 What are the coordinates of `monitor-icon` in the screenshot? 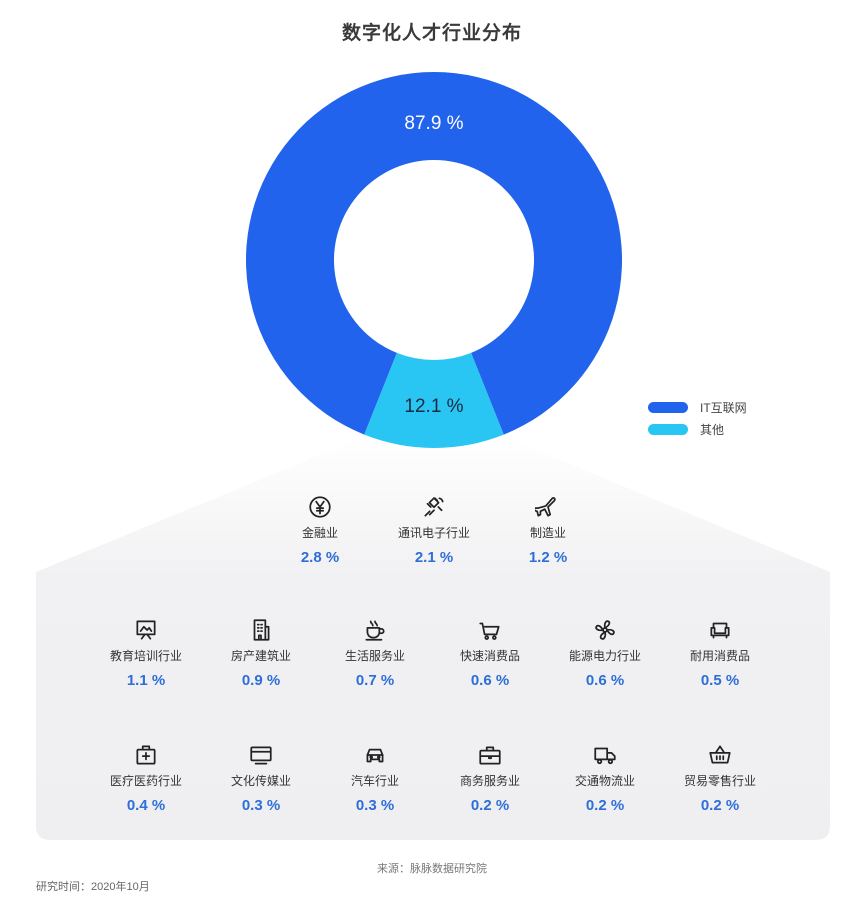 It's located at (261, 755).